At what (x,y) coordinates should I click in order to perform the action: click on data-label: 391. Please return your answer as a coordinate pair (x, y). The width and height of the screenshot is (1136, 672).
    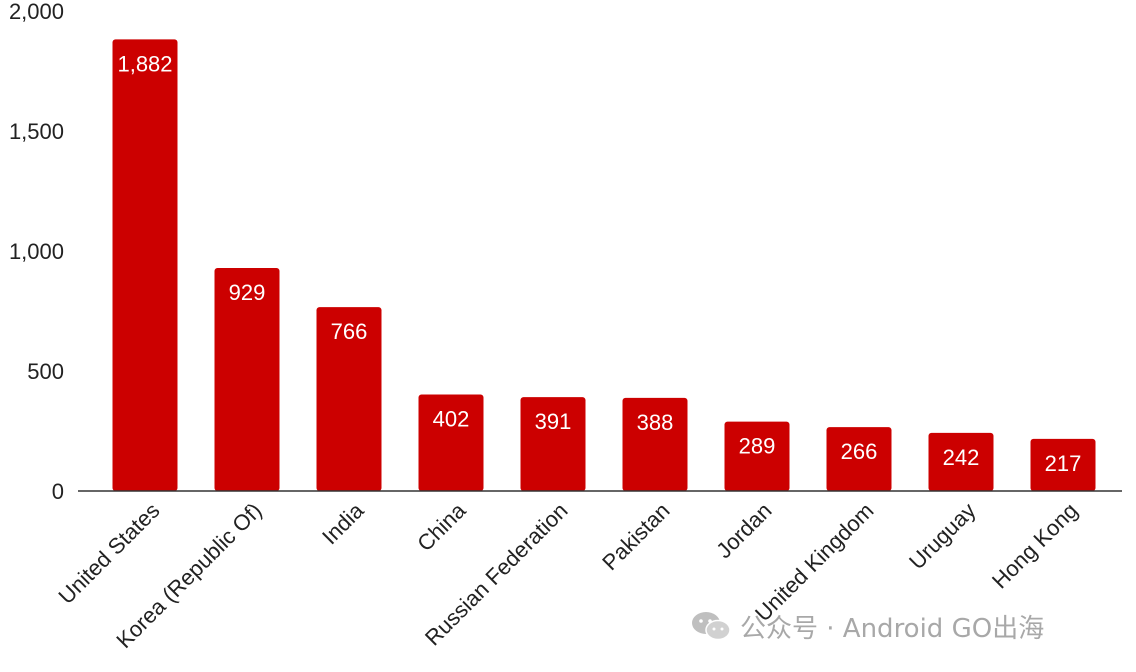
    Looking at the image, I should click on (553, 421).